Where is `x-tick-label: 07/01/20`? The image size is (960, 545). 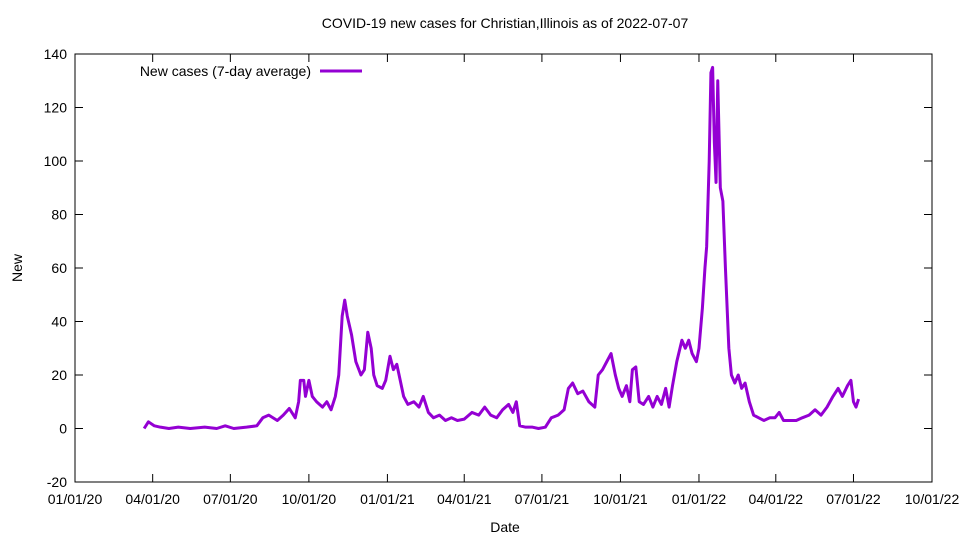 x-tick-label: 07/01/20 is located at coordinates (230, 499).